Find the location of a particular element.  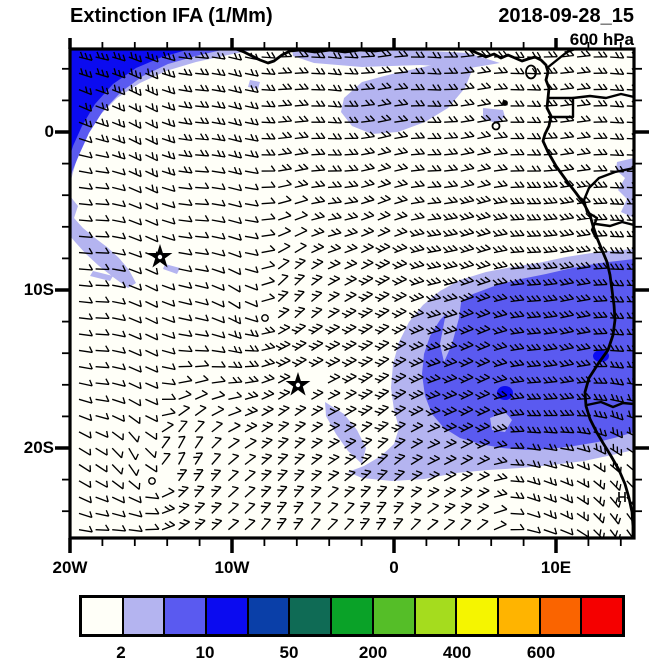

y-axis-tick-label: 0 is located at coordinates (49, 131).